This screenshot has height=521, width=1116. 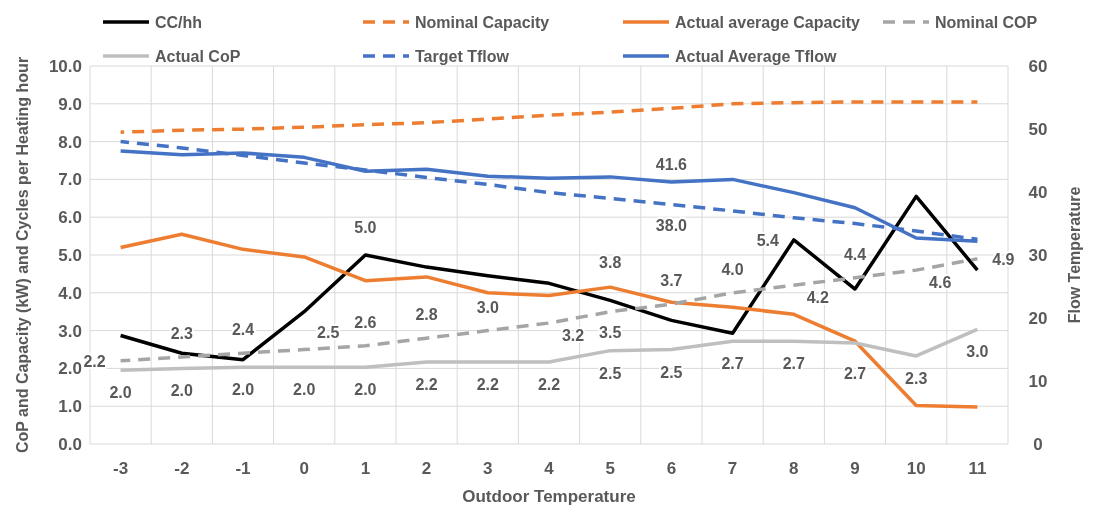 What do you see at coordinates (482, 22) in the screenshot?
I see `legend-label: Nominal Capacity` at bounding box center [482, 22].